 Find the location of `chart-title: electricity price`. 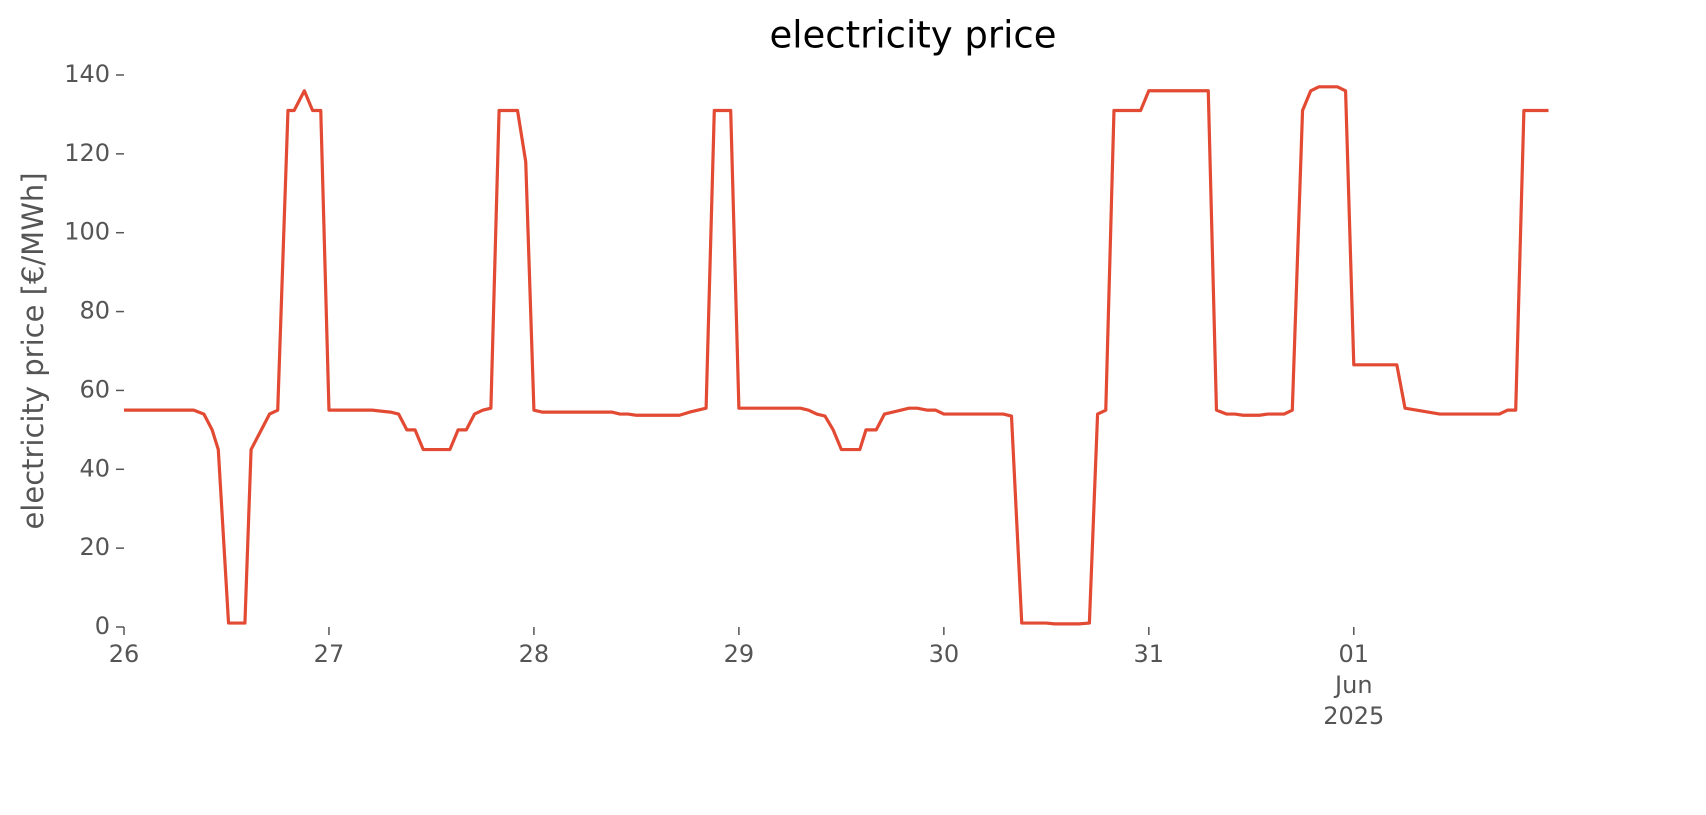

chart-title: electricity price is located at coordinates (912, 35).